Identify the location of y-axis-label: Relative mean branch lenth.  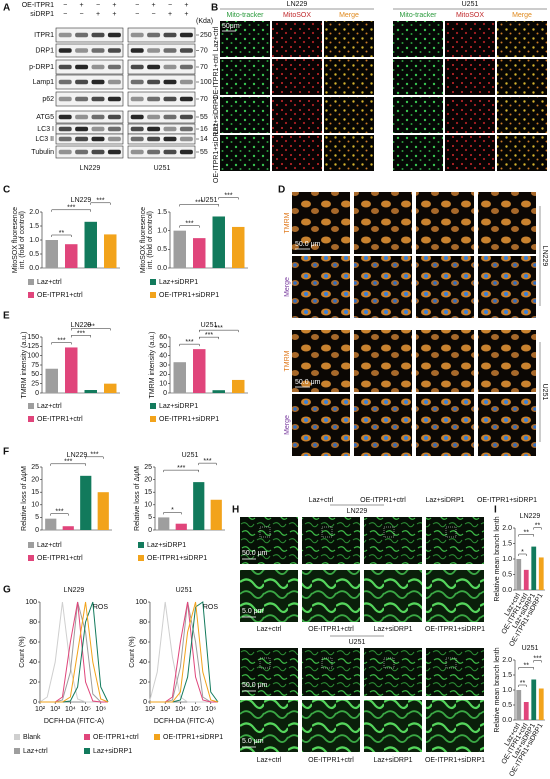
(497, 689).